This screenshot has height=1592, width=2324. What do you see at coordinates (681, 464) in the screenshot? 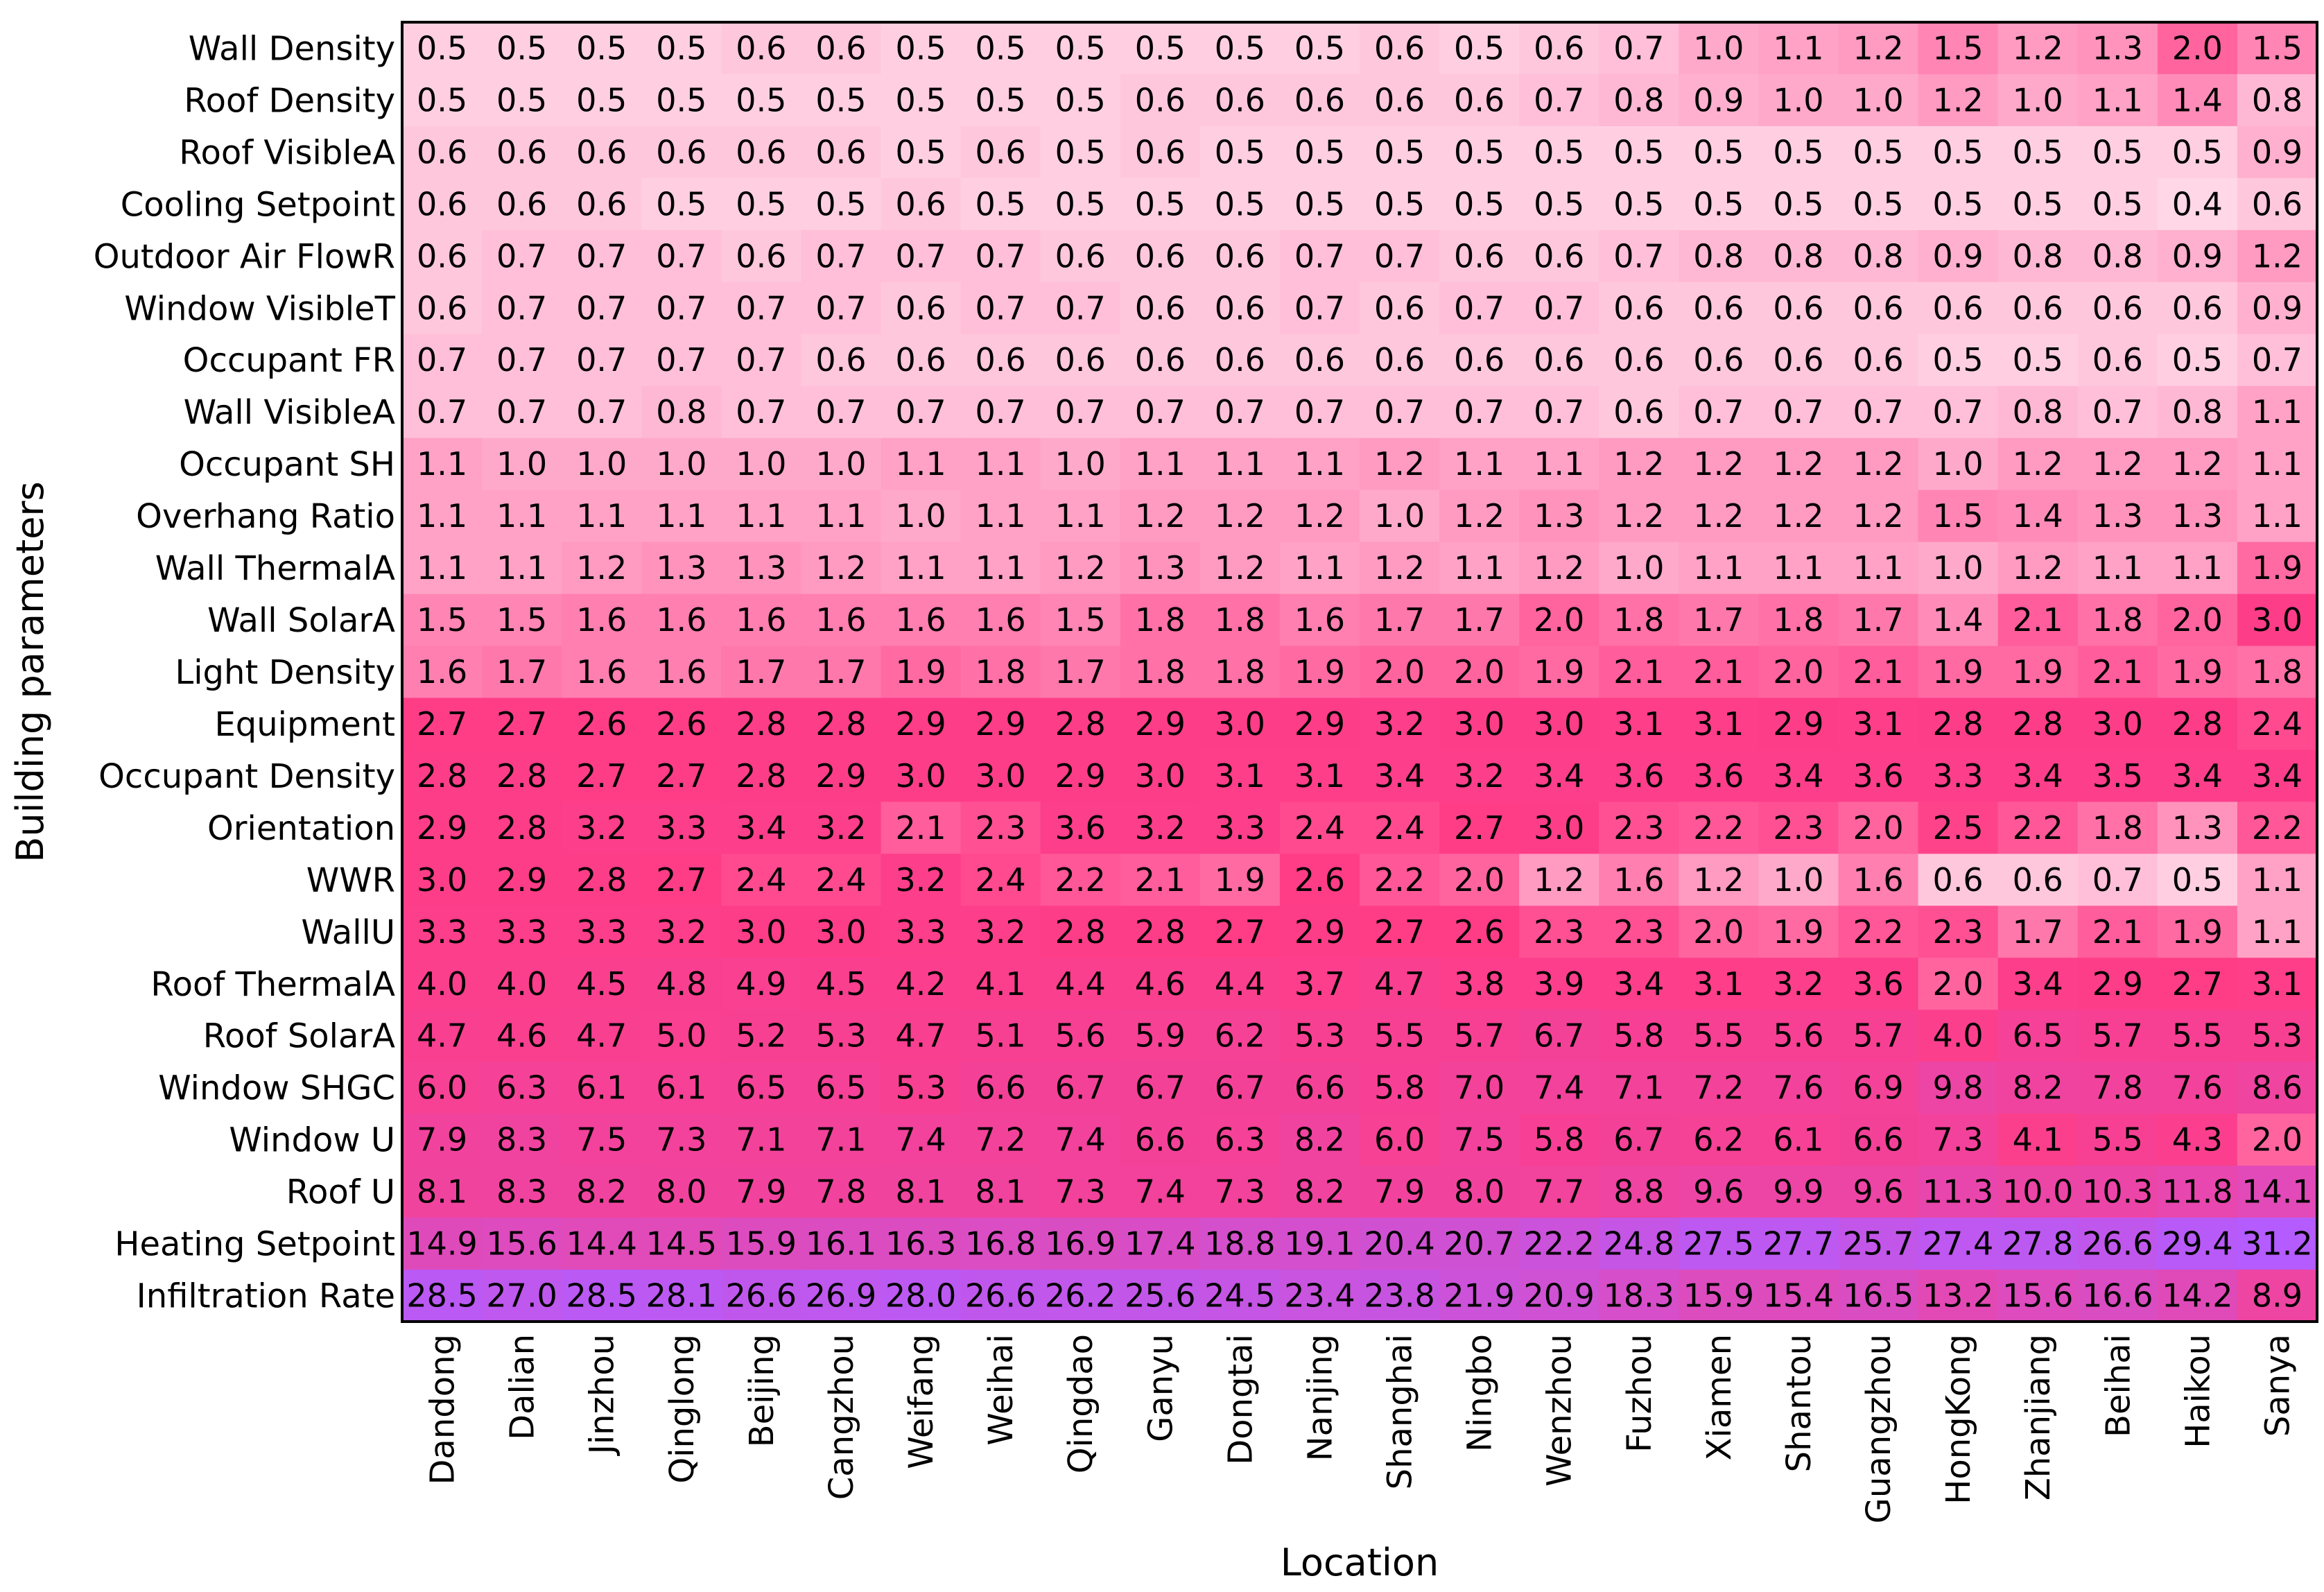
I see `cell-value-label: 1.0` at bounding box center [681, 464].